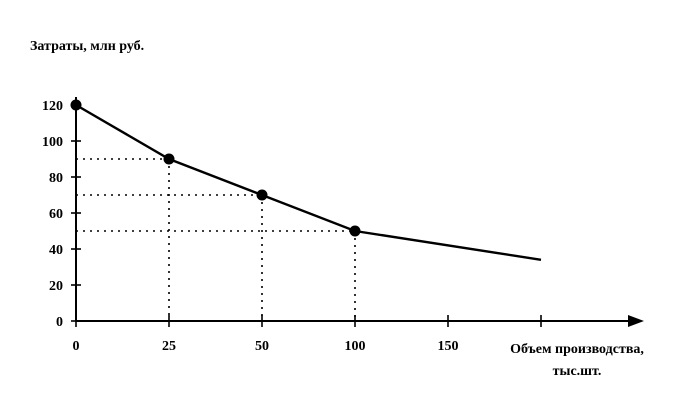 This screenshot has width=693, height=417. Describe the element at coordinates (56, 250) in the screenshot. I see `y-tick-label-40: 40` at that location.